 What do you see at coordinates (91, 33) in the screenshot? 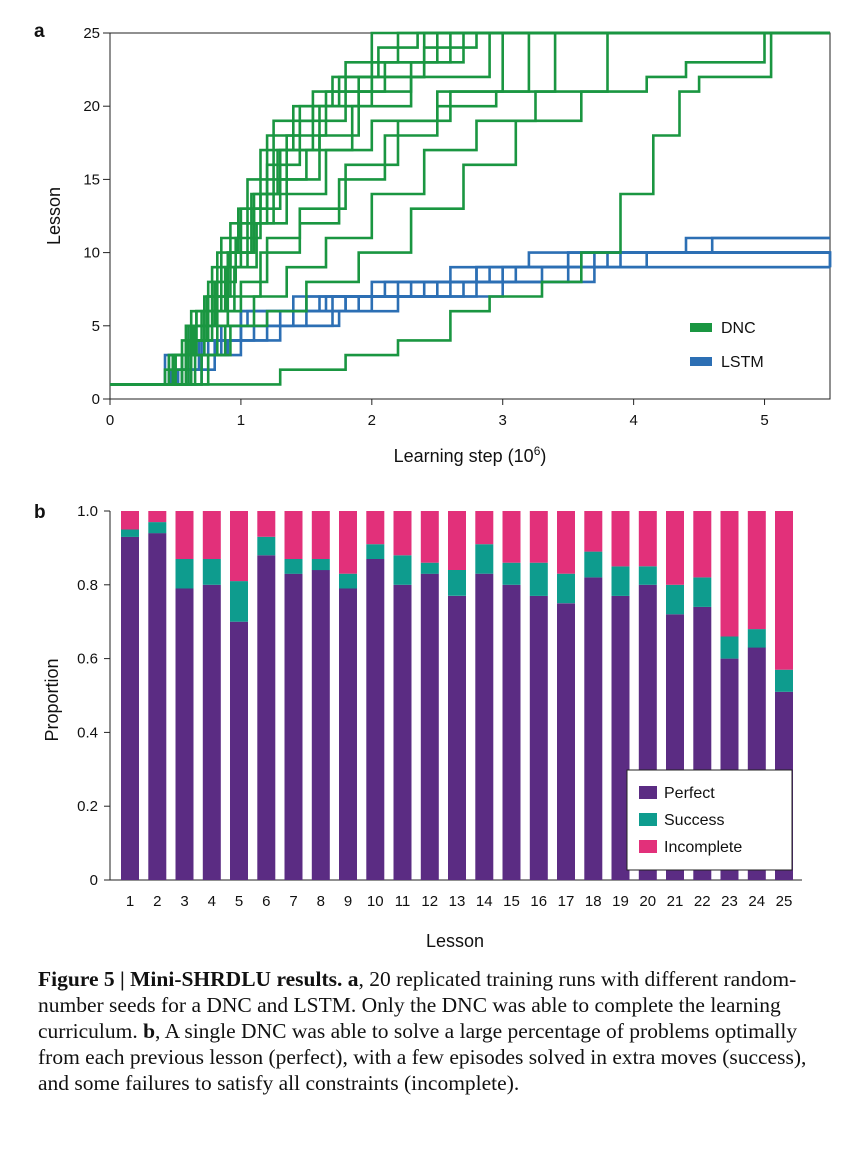
I see `y-tick-label: 25` at bounding box center [91, 33].